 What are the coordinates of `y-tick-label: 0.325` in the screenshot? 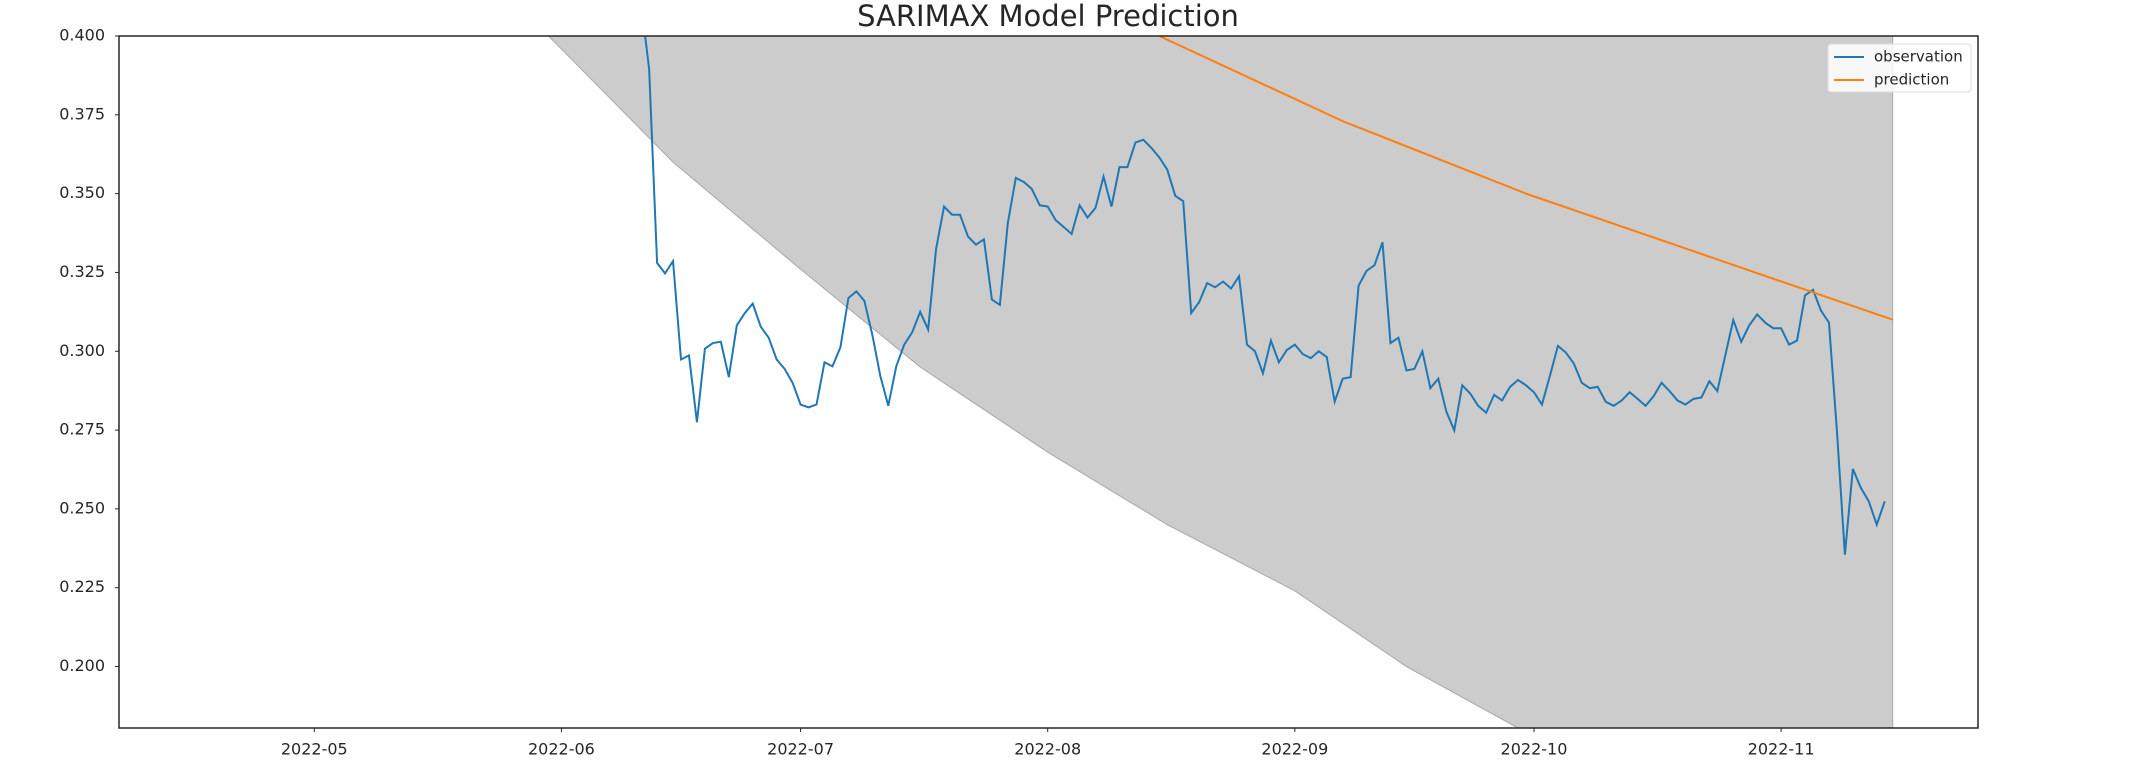 It's located at (82, 271).